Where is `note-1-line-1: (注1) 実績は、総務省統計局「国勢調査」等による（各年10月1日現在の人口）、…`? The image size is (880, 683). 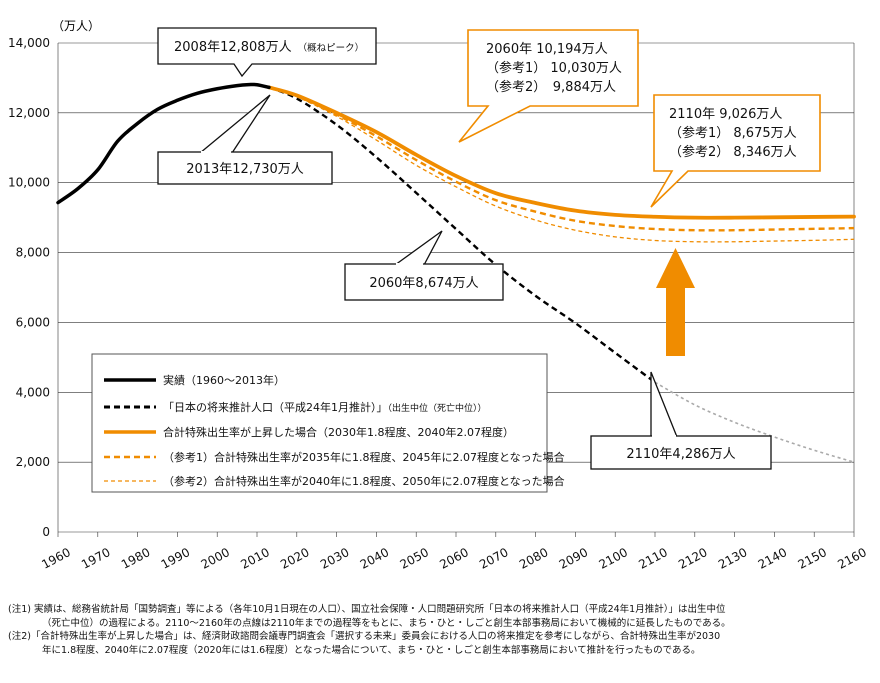 note-1-line-1: (注1) 実績は、総務省統計局「国勢調査」等による（各年10月1日現在の人口）、… is located at coordinates (367, 609).